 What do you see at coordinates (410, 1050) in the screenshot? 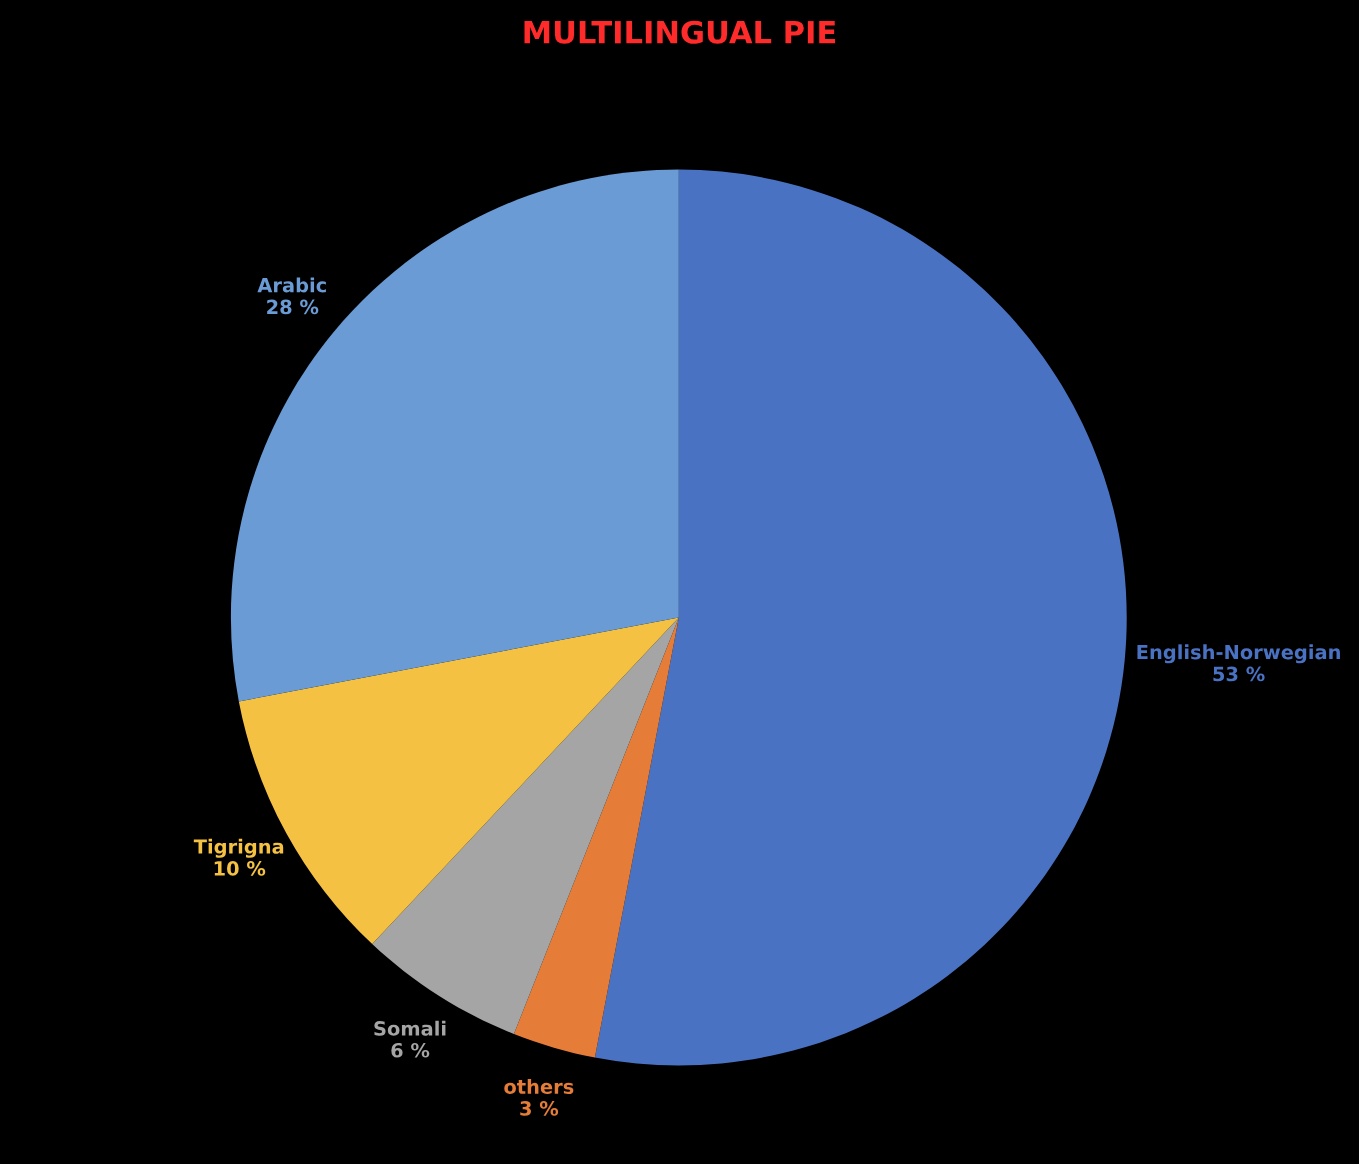
I see `data-label: 6 %` at bounding box center [410, 1050].